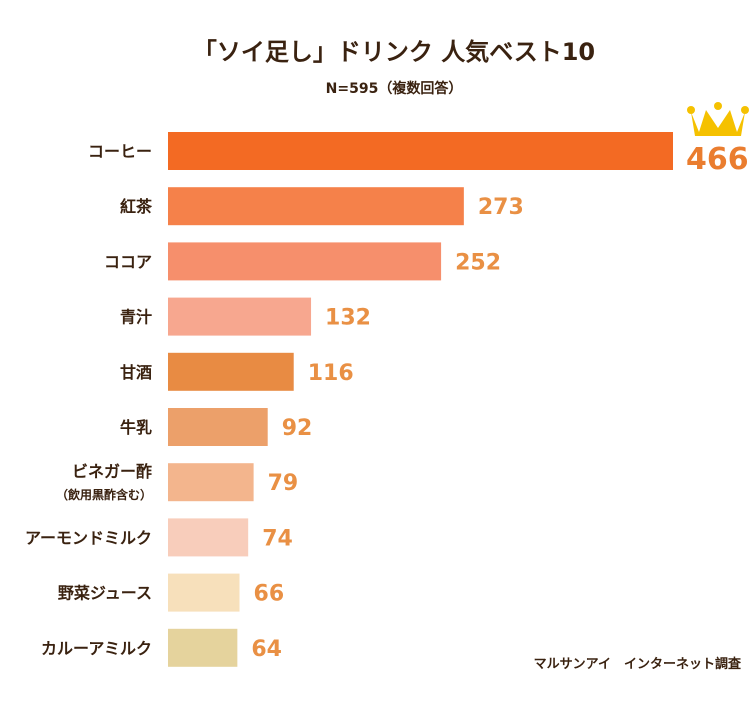 This screenshot has width=750, height=712. What do you see at coordinates (394, 88) in the screenshot?
I see `chart-subtitle: N=595（複数回答）` at bounding box center [394, 88].